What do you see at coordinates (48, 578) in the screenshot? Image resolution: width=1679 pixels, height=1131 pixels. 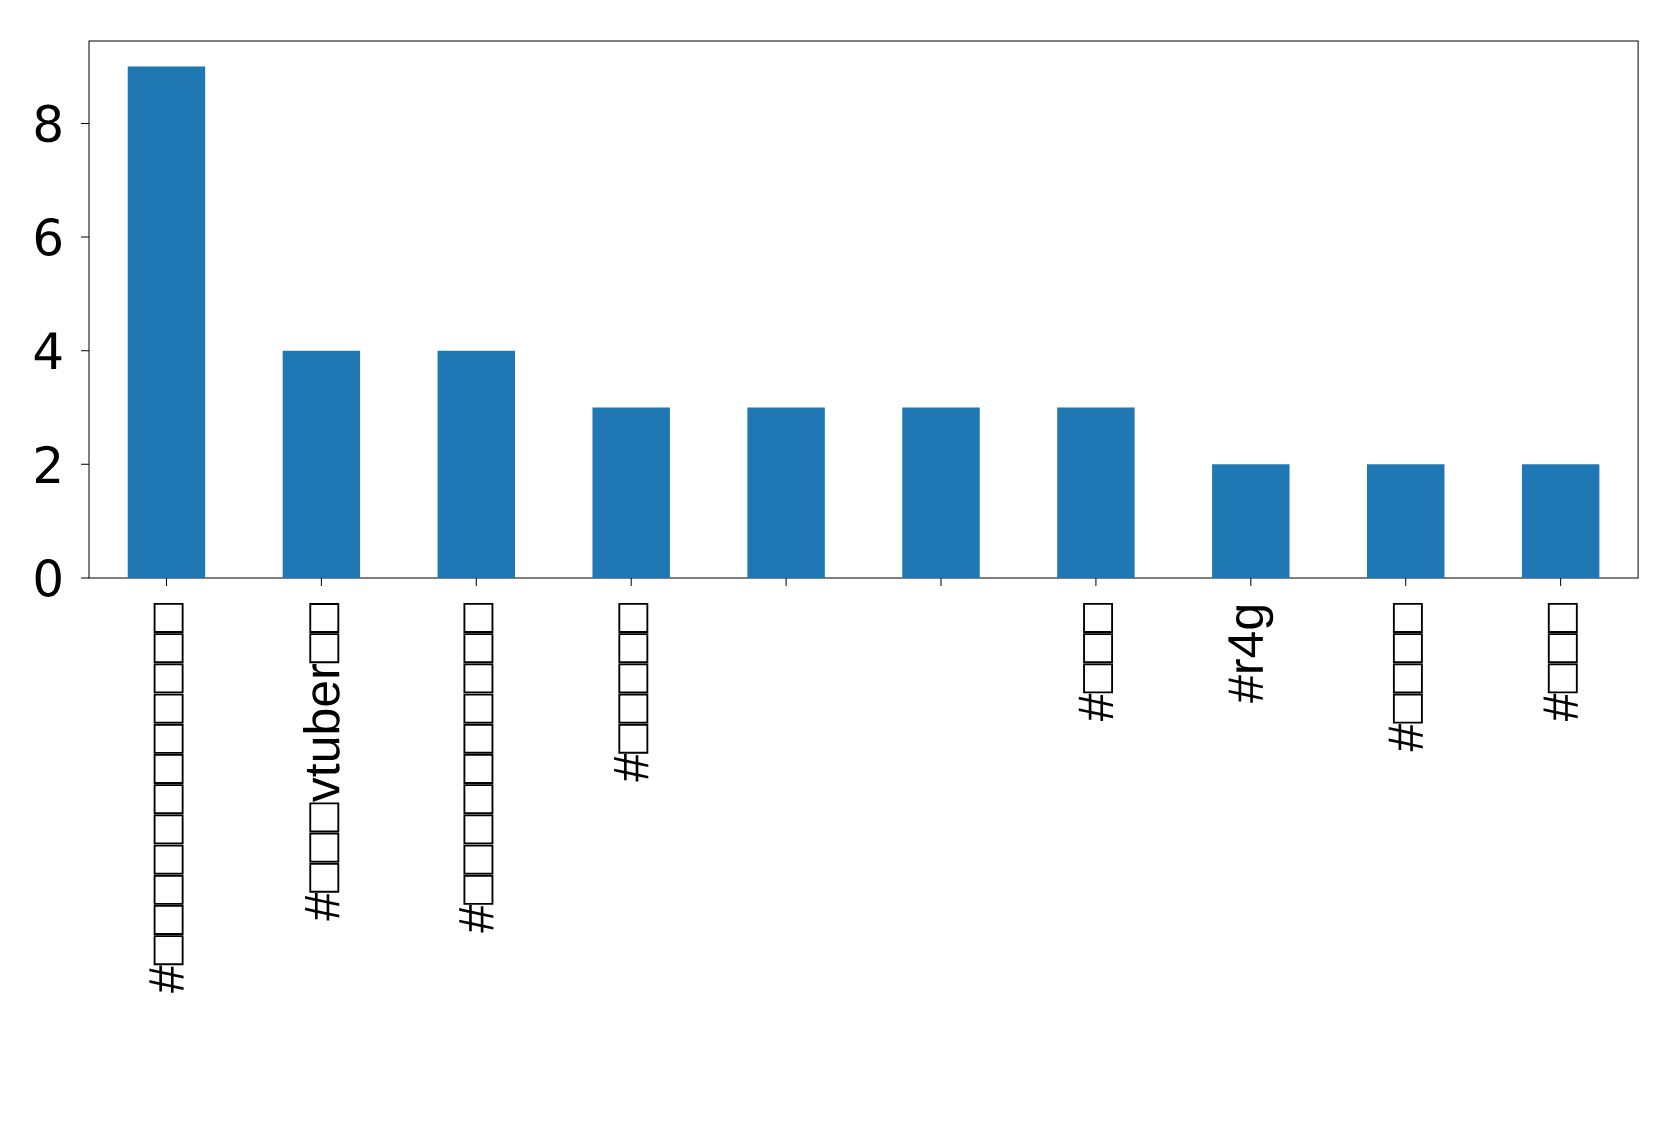 I see `y-tick-label: 0` at bounding box center [48, 578].